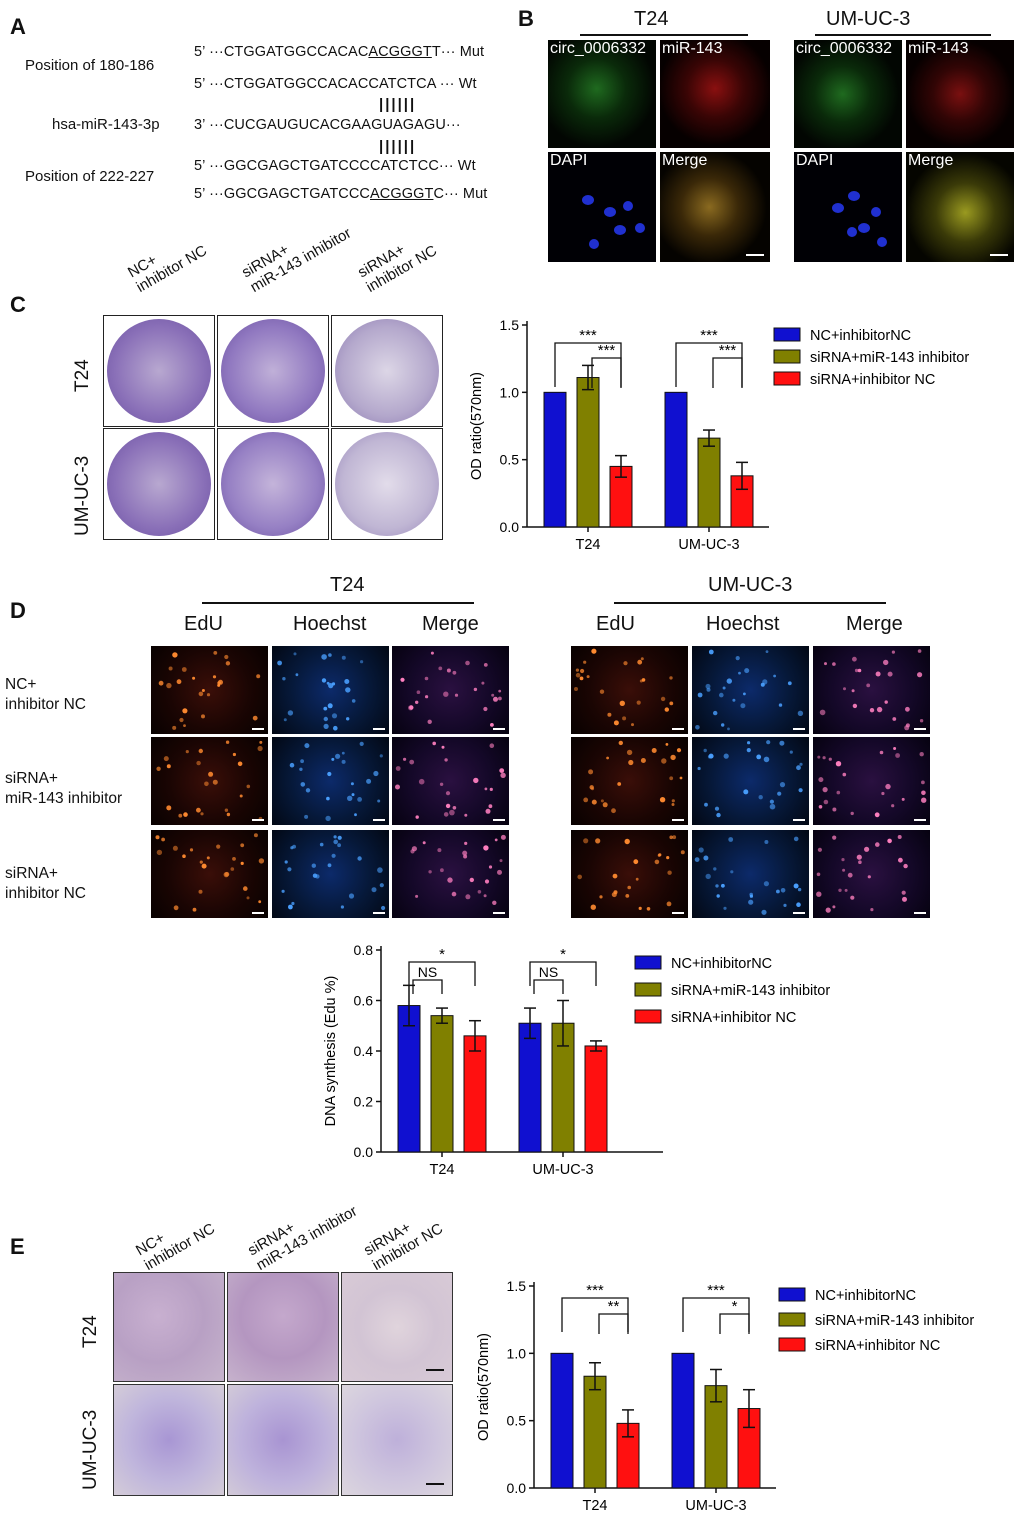 This screenshot has width=1020, height=1516. What do you see at coordinates (750, 603) in the screenshot?
I see `d-group-line-umuc3` at bounding box center [750, 603].